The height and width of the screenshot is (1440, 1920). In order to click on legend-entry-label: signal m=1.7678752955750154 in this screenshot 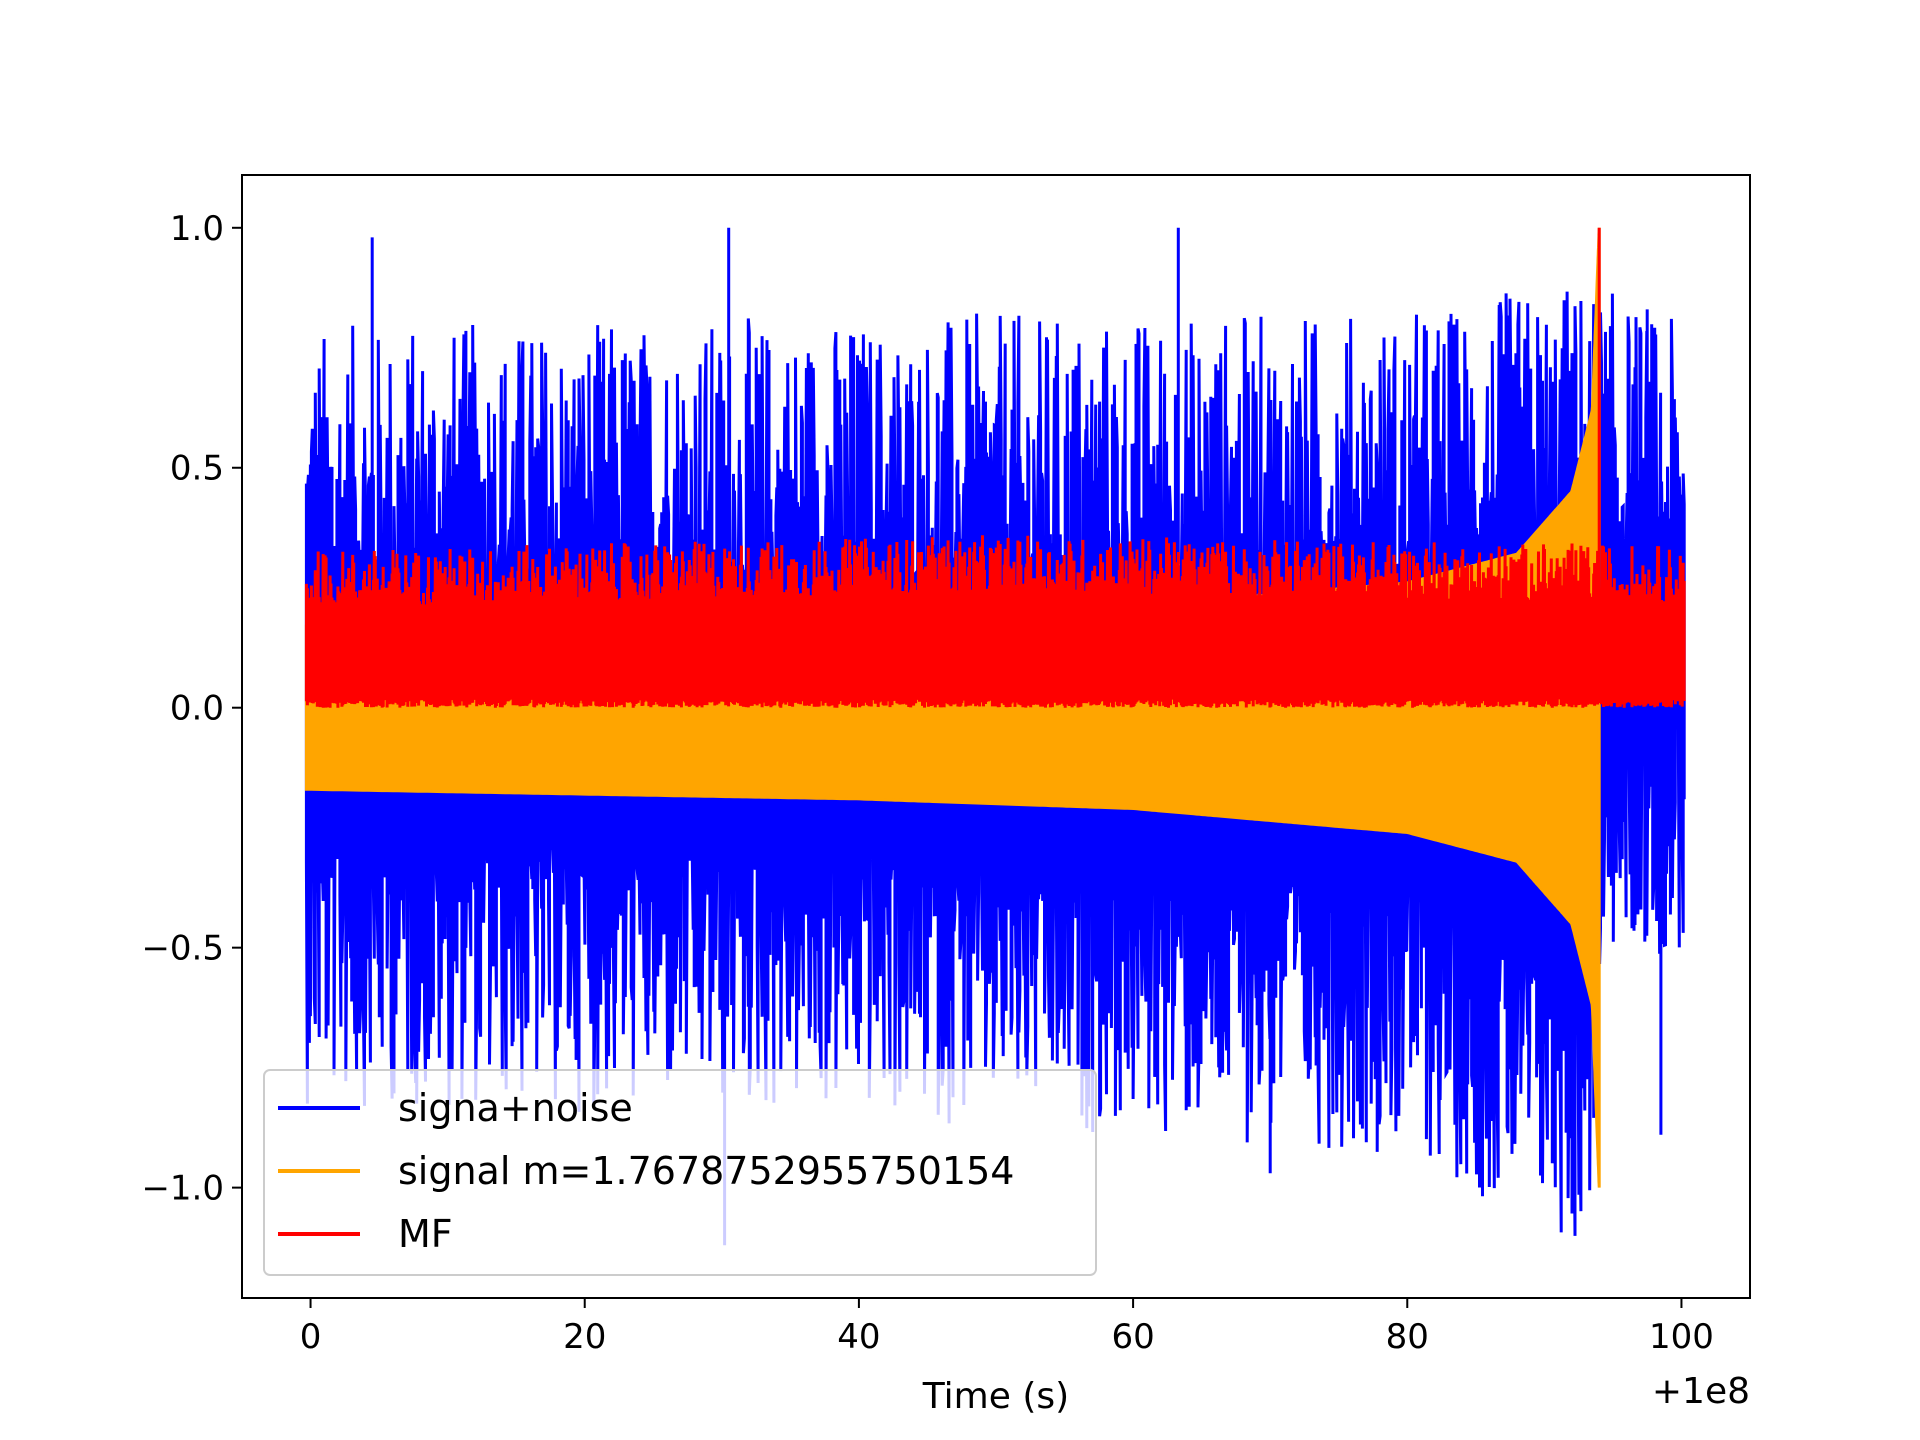, I will do `click(706, 1171)`.